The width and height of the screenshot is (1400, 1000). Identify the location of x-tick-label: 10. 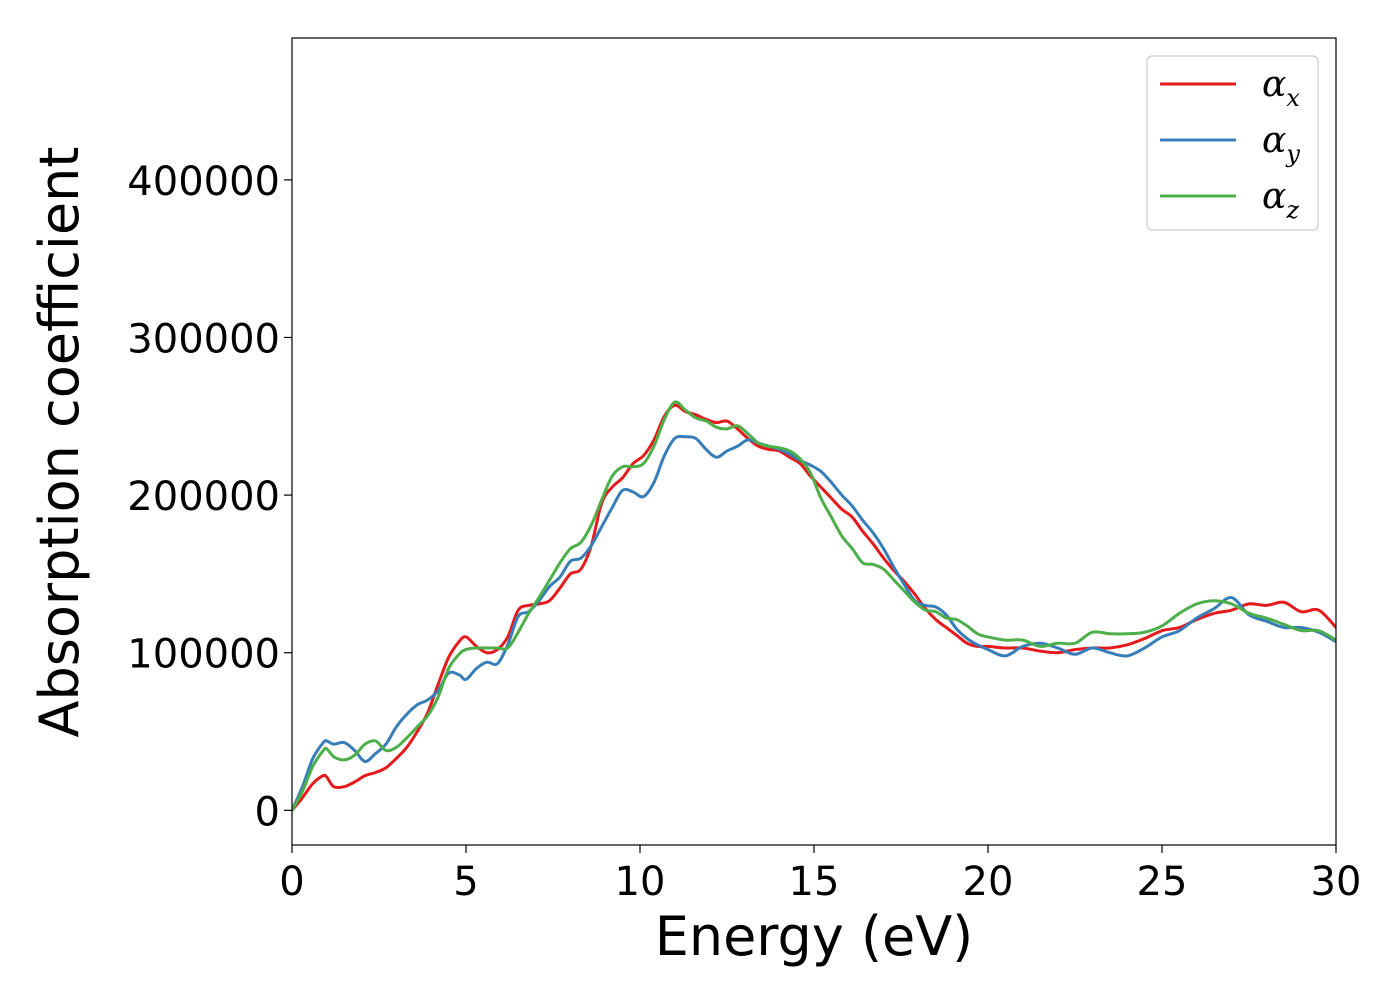
(640, 882).